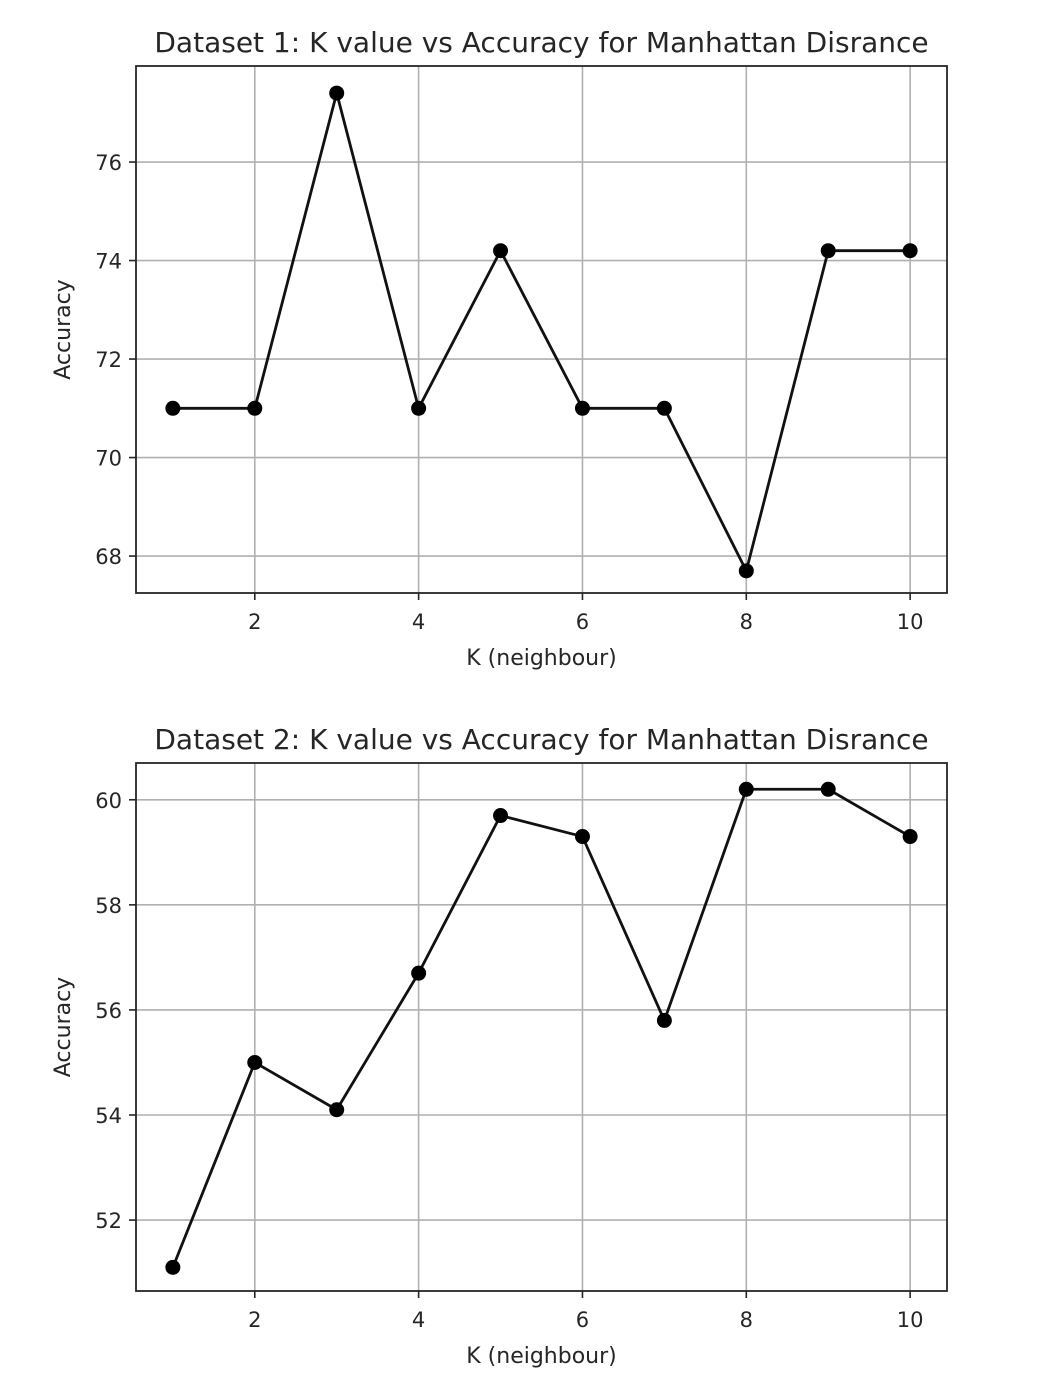  What do you see at coordinates (108, 906) in the screenshot?
I see `y-tick-label: 58` at bounding box center [108, 906].